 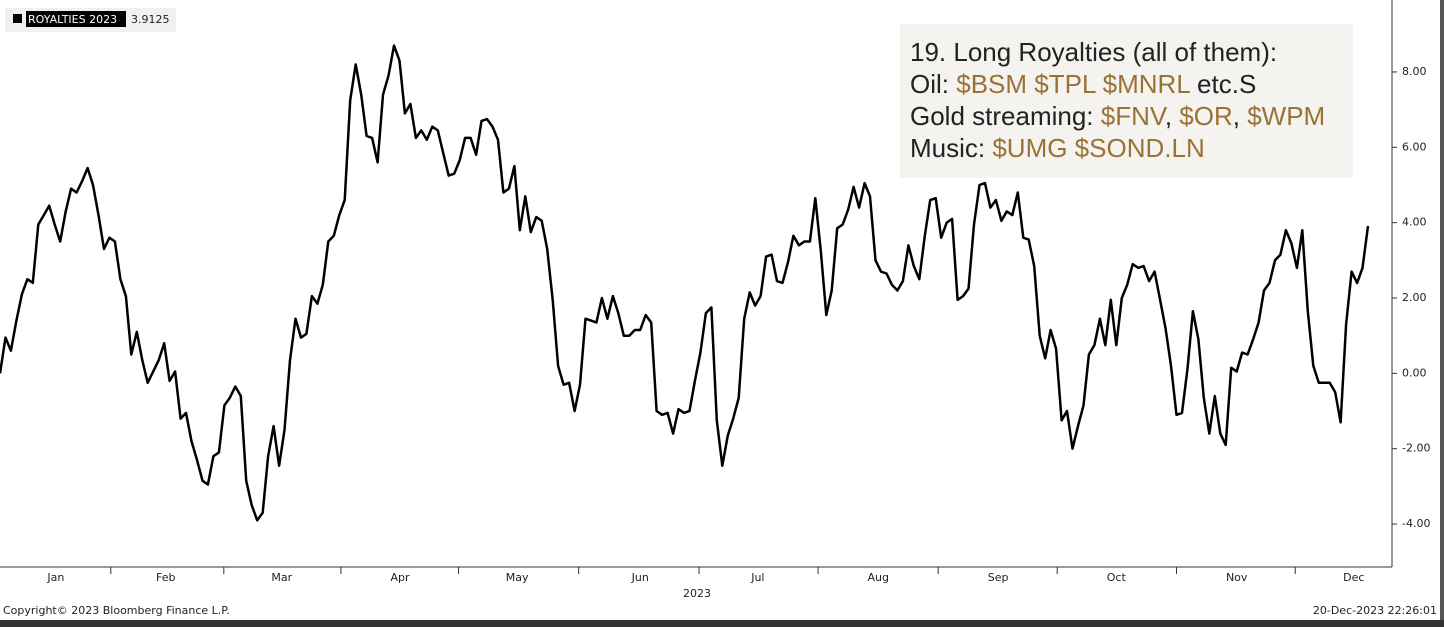 I want to click on annotation-line: Music: $UMG $SOND.LN, so click(x=1057, y=148).